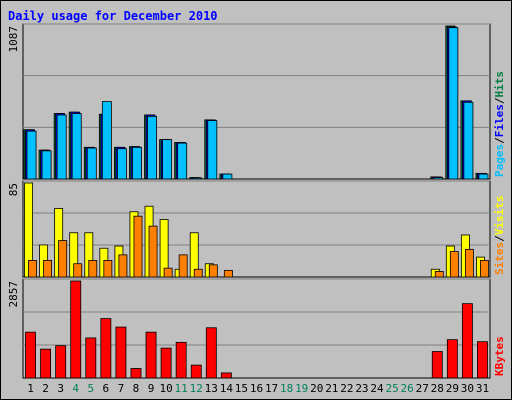  Describe the element at coordinates (331, 388) in the screenshot. I see `x-tick-label-day-21: 21` at that location.